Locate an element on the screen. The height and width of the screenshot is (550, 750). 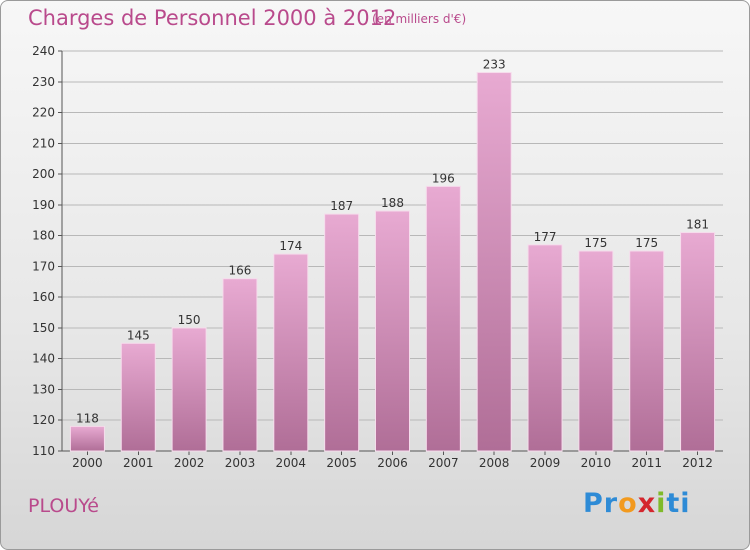
x-tick-label: 2009 is located at coordinates (545, 463).